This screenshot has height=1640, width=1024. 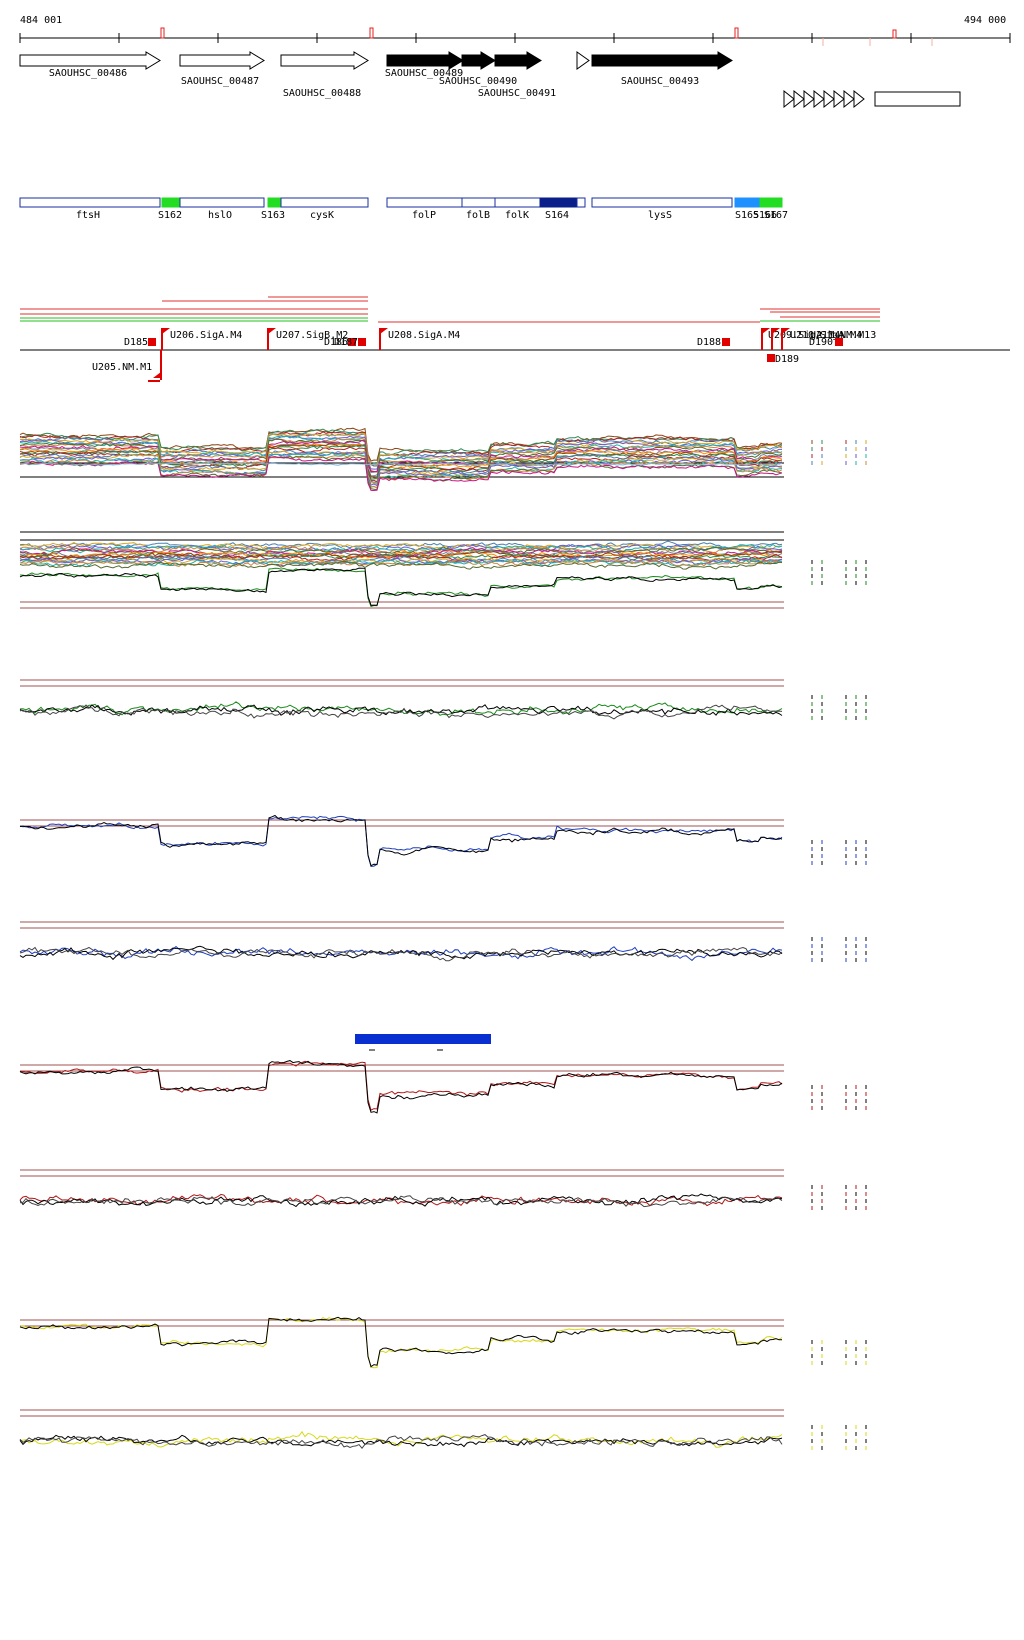 I want to click on annotation-label: ftsH, so click(x=88, y=215).